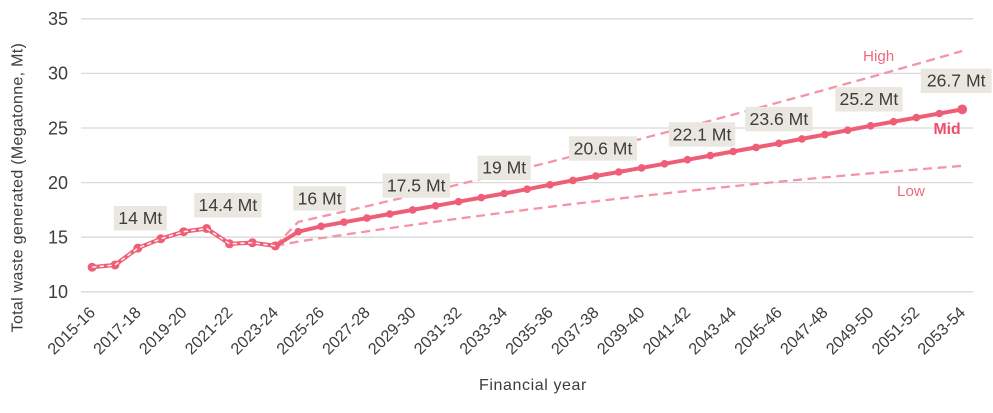  I want to click on svg-text: 16 Mt, so click(320, 198).